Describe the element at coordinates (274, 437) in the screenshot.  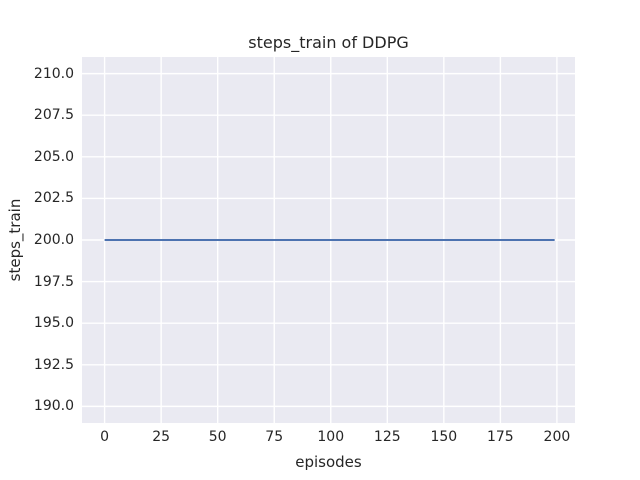
I see `x-tick-label: 75` at that location.